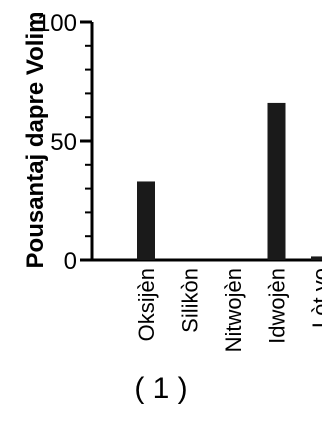 This screenshot has height=430, width=322. What do you see at coordinates (35, 140) in the screenshot?
I see `y-axis-label: Pousantaj dapre Volim` at bounding box center [35, 140].